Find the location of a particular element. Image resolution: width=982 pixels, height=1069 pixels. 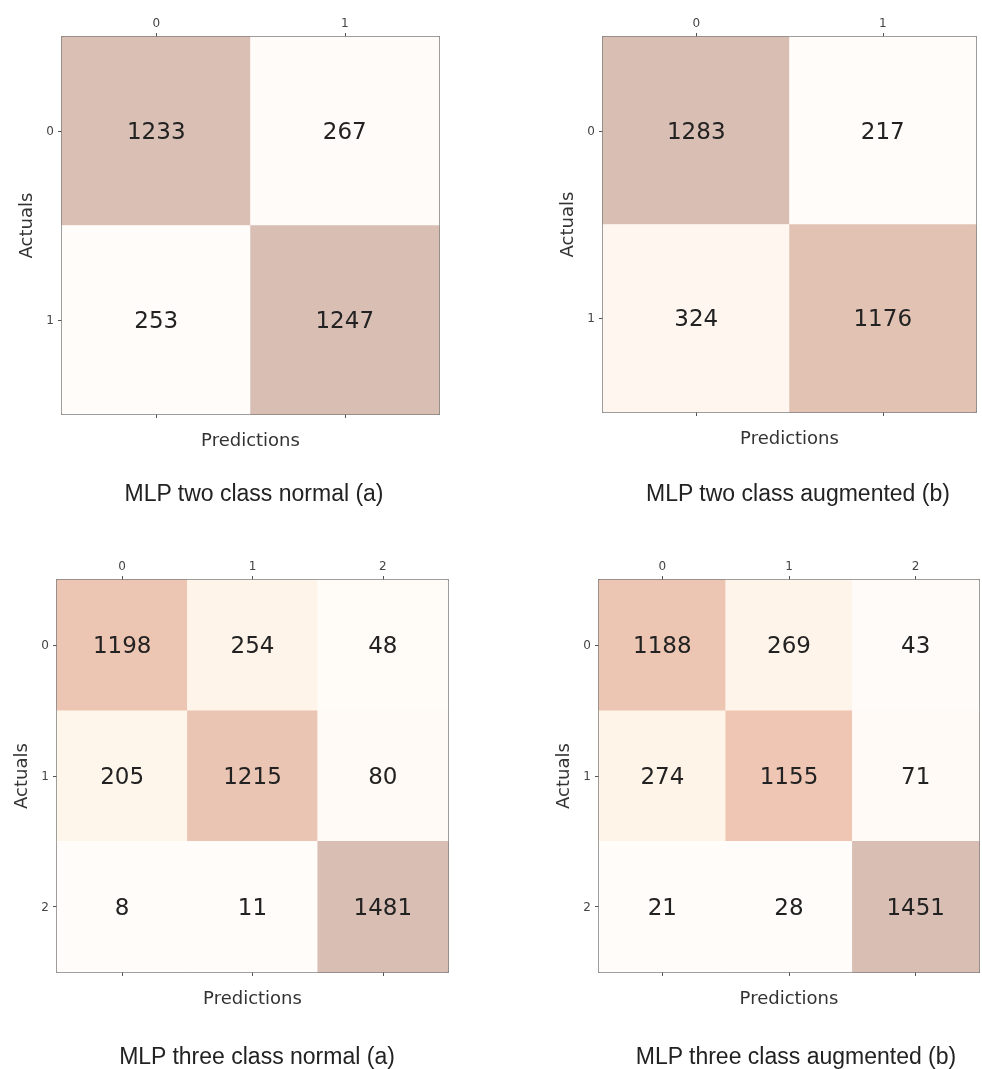

text: MLP two class normal (a) is located at coordinates (254, 493).